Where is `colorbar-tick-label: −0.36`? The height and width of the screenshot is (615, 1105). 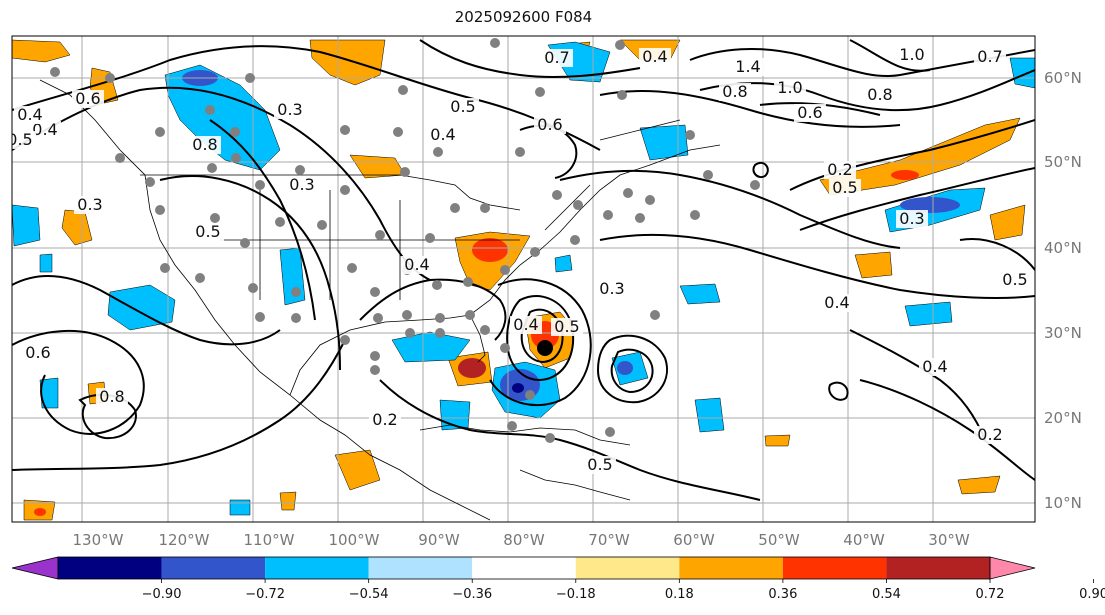 colorbar-tick-label: −0.36 is located at coordinates (472, 594).